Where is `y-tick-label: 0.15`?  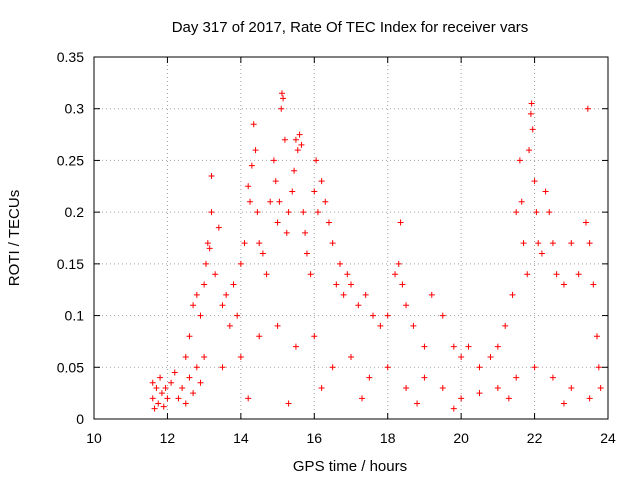 y-tick-label: 0.15 is located at coordinates (70, 264).